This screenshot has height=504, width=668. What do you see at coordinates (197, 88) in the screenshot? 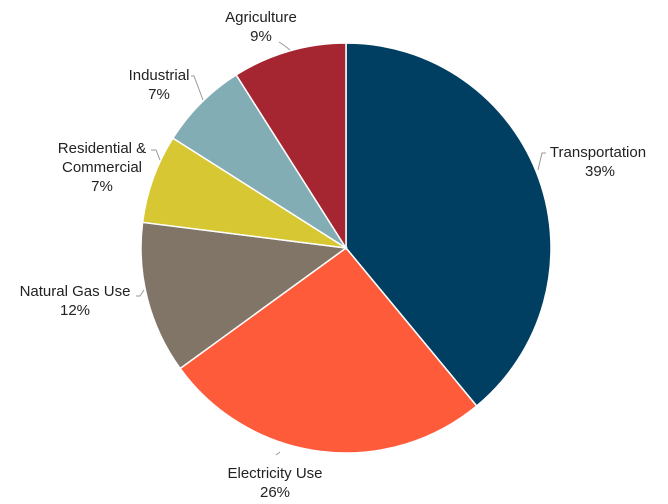
I see `leader-industrial` at bounding box center [197, 88].